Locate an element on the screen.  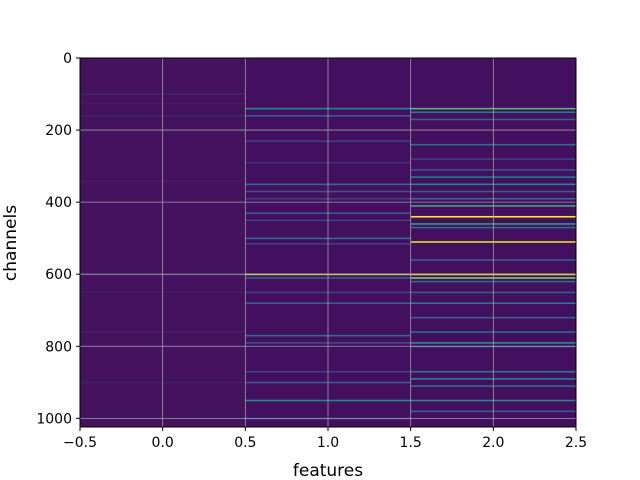
x-axis-label: features is located at coordinates (328, 470).